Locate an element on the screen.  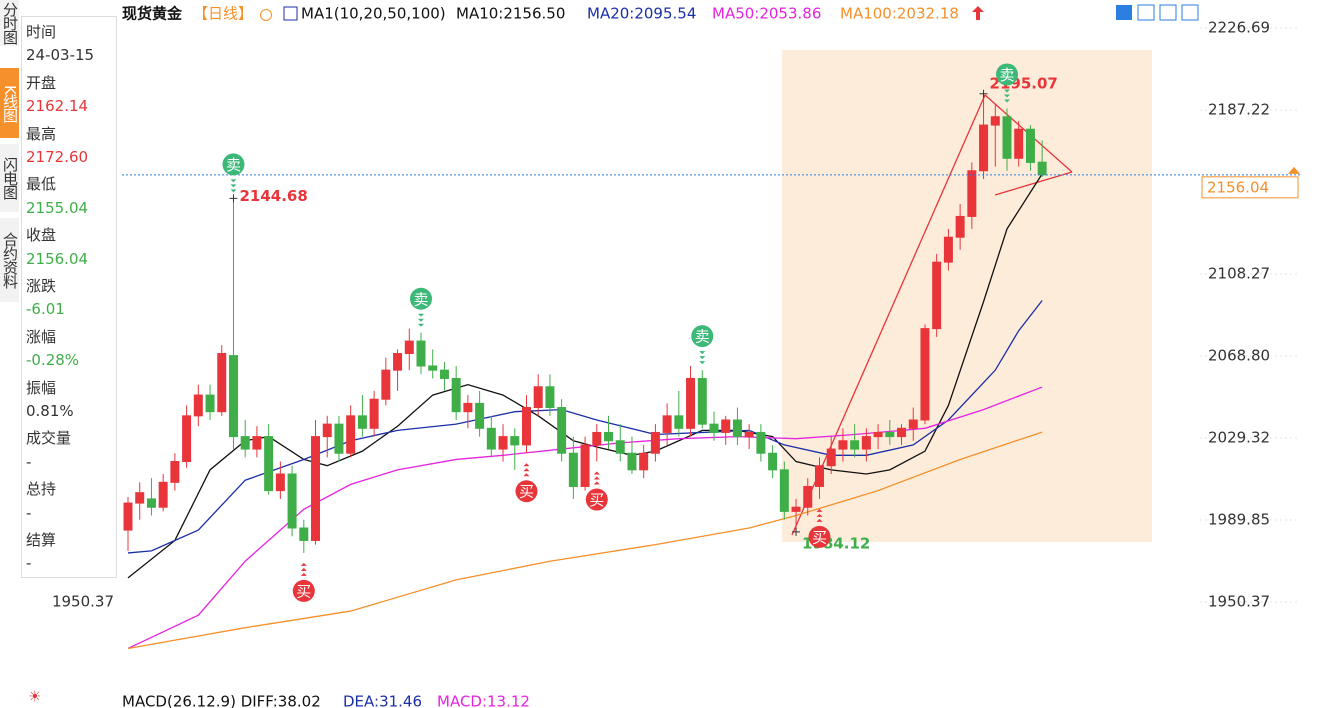
info-label: 开盘 is located at coordinates (41, 82).